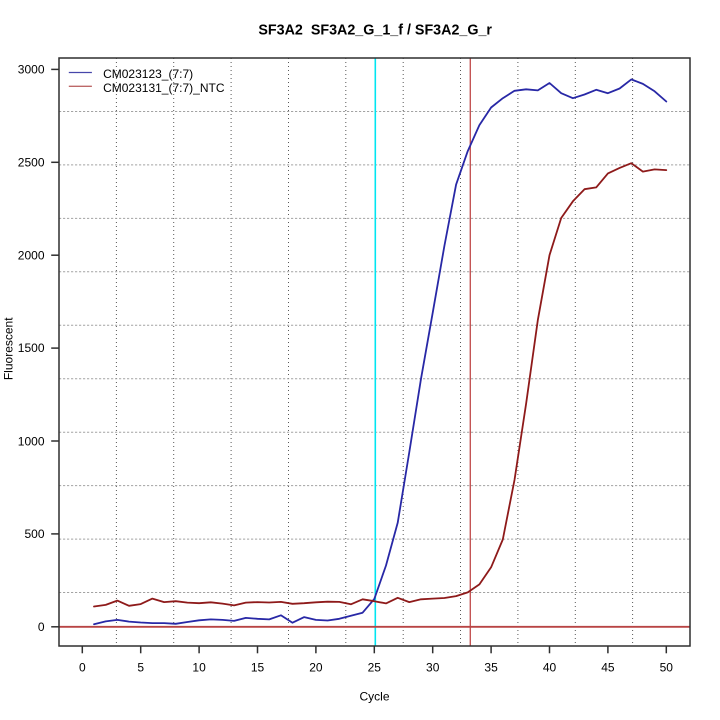 This screenshot has height=720, width=720. What do you see at coordinates (140, 668) in the screenshot?
I see `svg-text: 5` at bounding box center [140, 668].